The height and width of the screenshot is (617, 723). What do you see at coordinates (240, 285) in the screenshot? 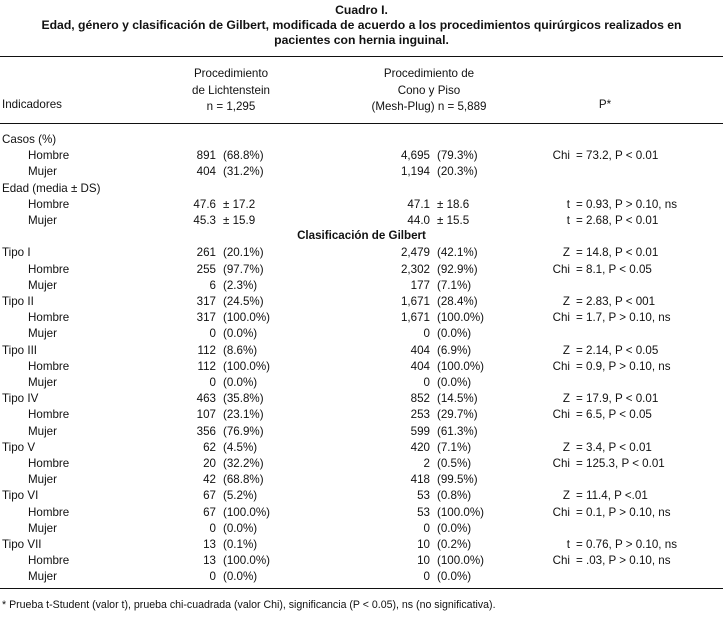
I see `lichtenstein-percent: (2.3%)` at bounding box center [240, 285].